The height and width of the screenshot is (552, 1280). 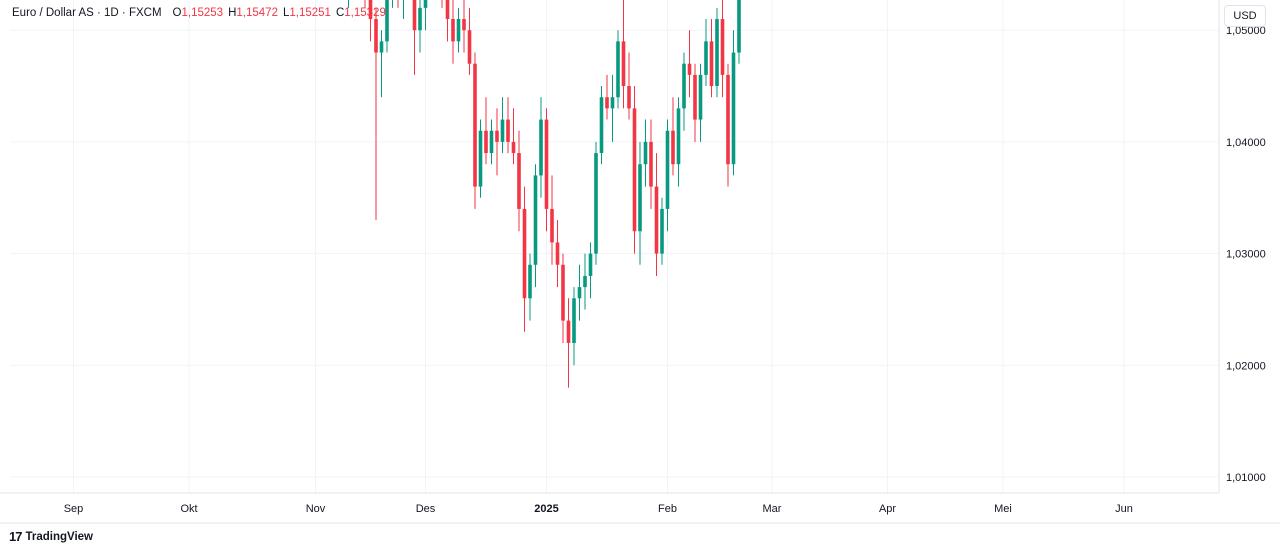 What do you see at coordinates (772, 509) in the screenshot?
I see `x-tick-label: Mar` at bounding box center [772, 509].